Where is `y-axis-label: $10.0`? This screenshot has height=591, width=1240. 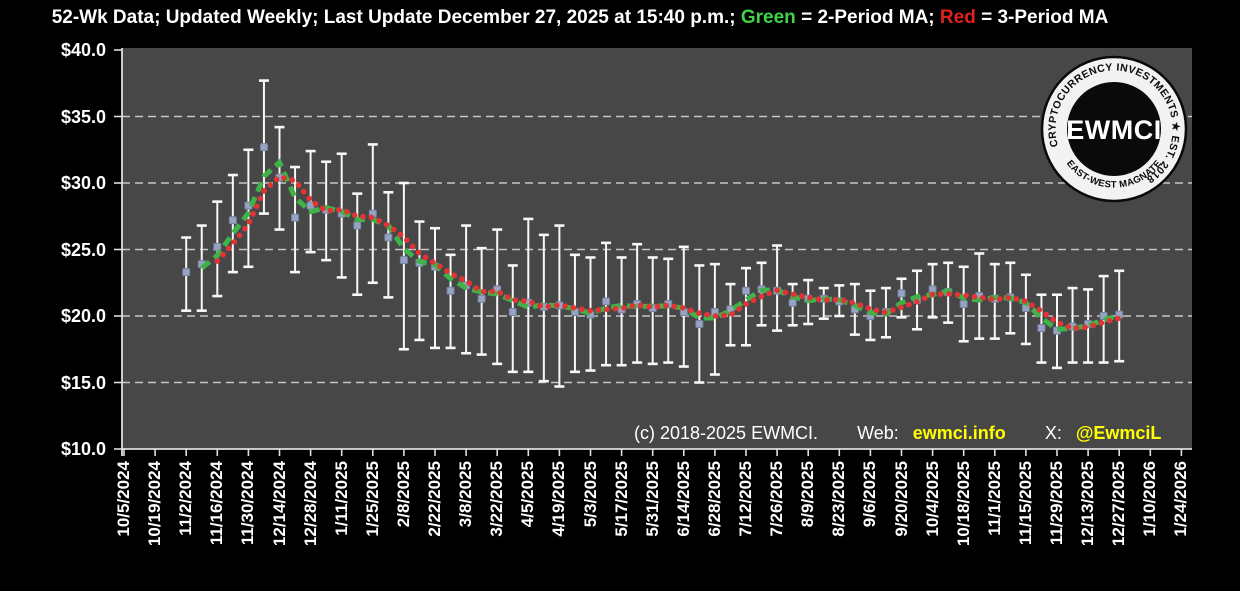
y-axis-label: $10.0 is located at coordinates (83, 449).